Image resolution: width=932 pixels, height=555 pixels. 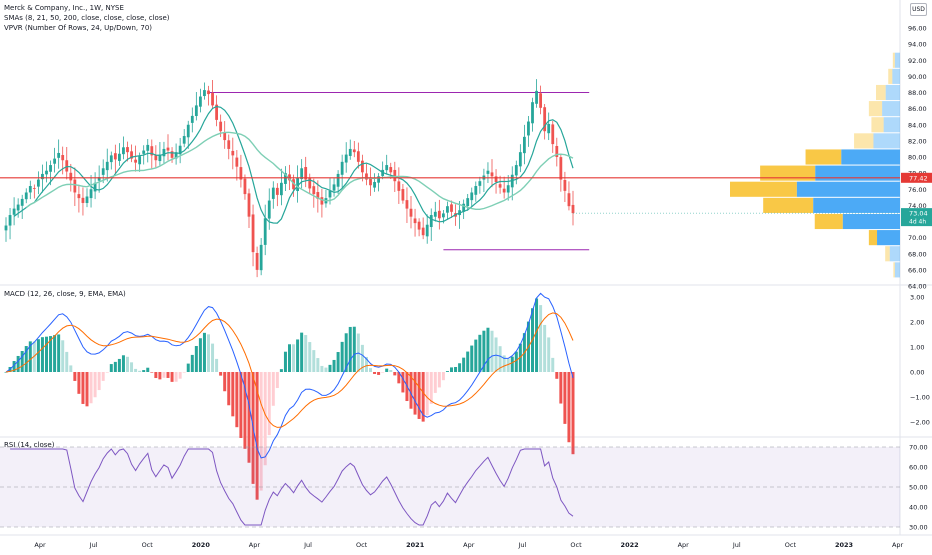 I want to click on rsi-line, so click(x=292, y=487).